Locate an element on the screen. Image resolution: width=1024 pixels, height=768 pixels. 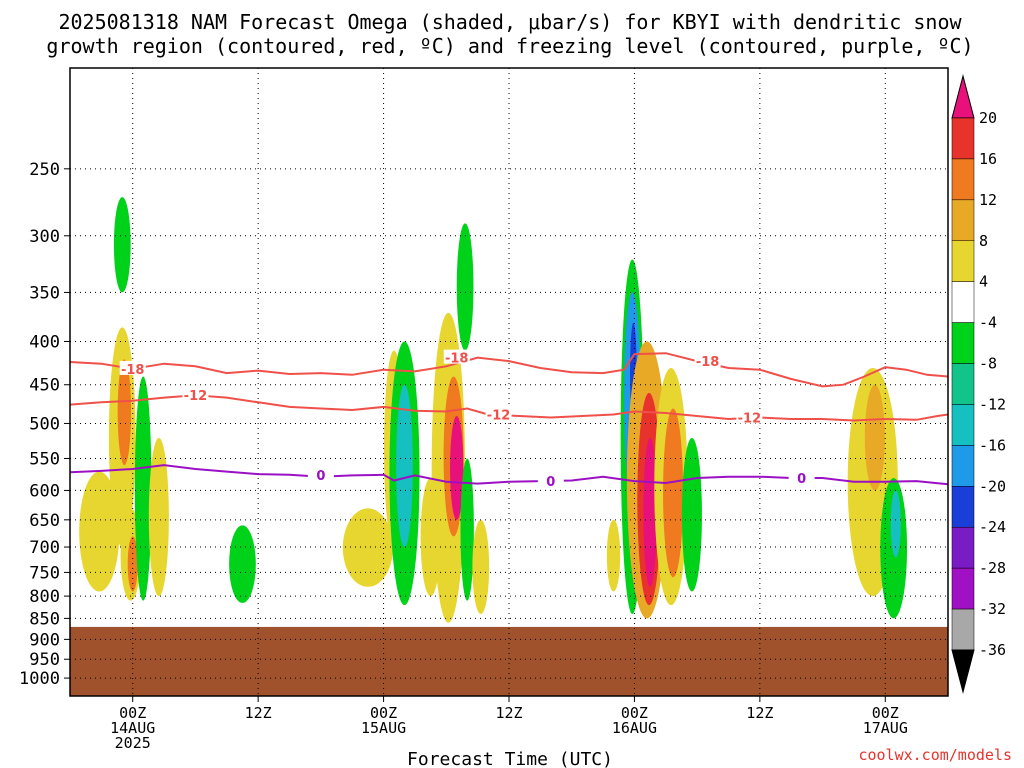
y-tick-label-500: 500 is located at coordinates (44, 424).